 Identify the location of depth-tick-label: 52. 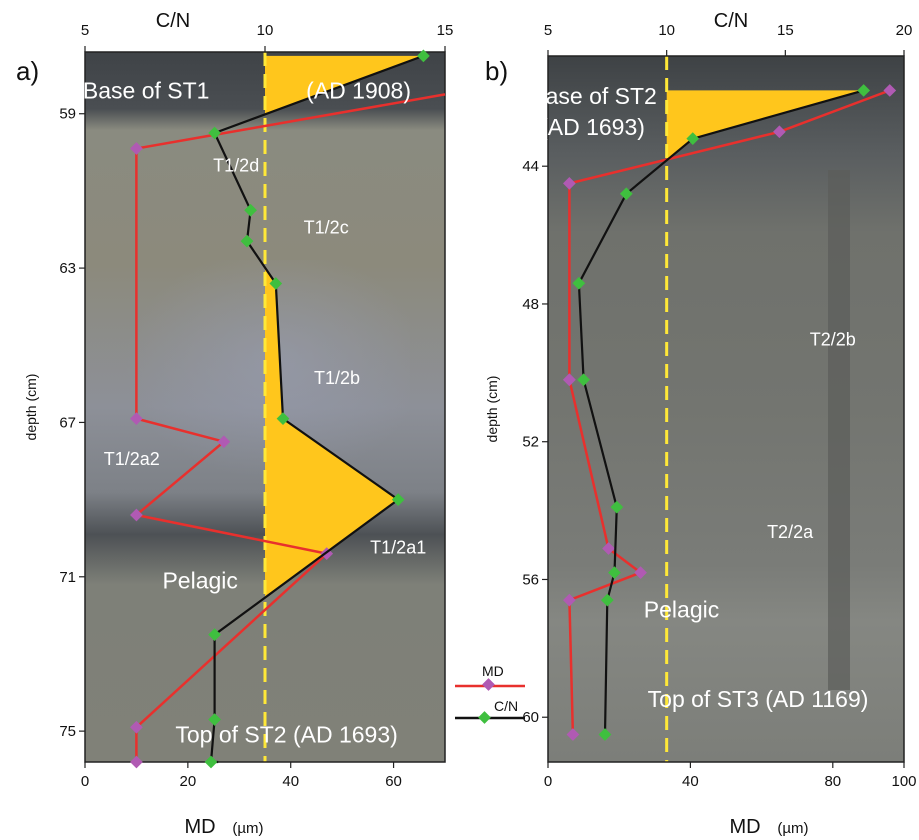
(530, 442).